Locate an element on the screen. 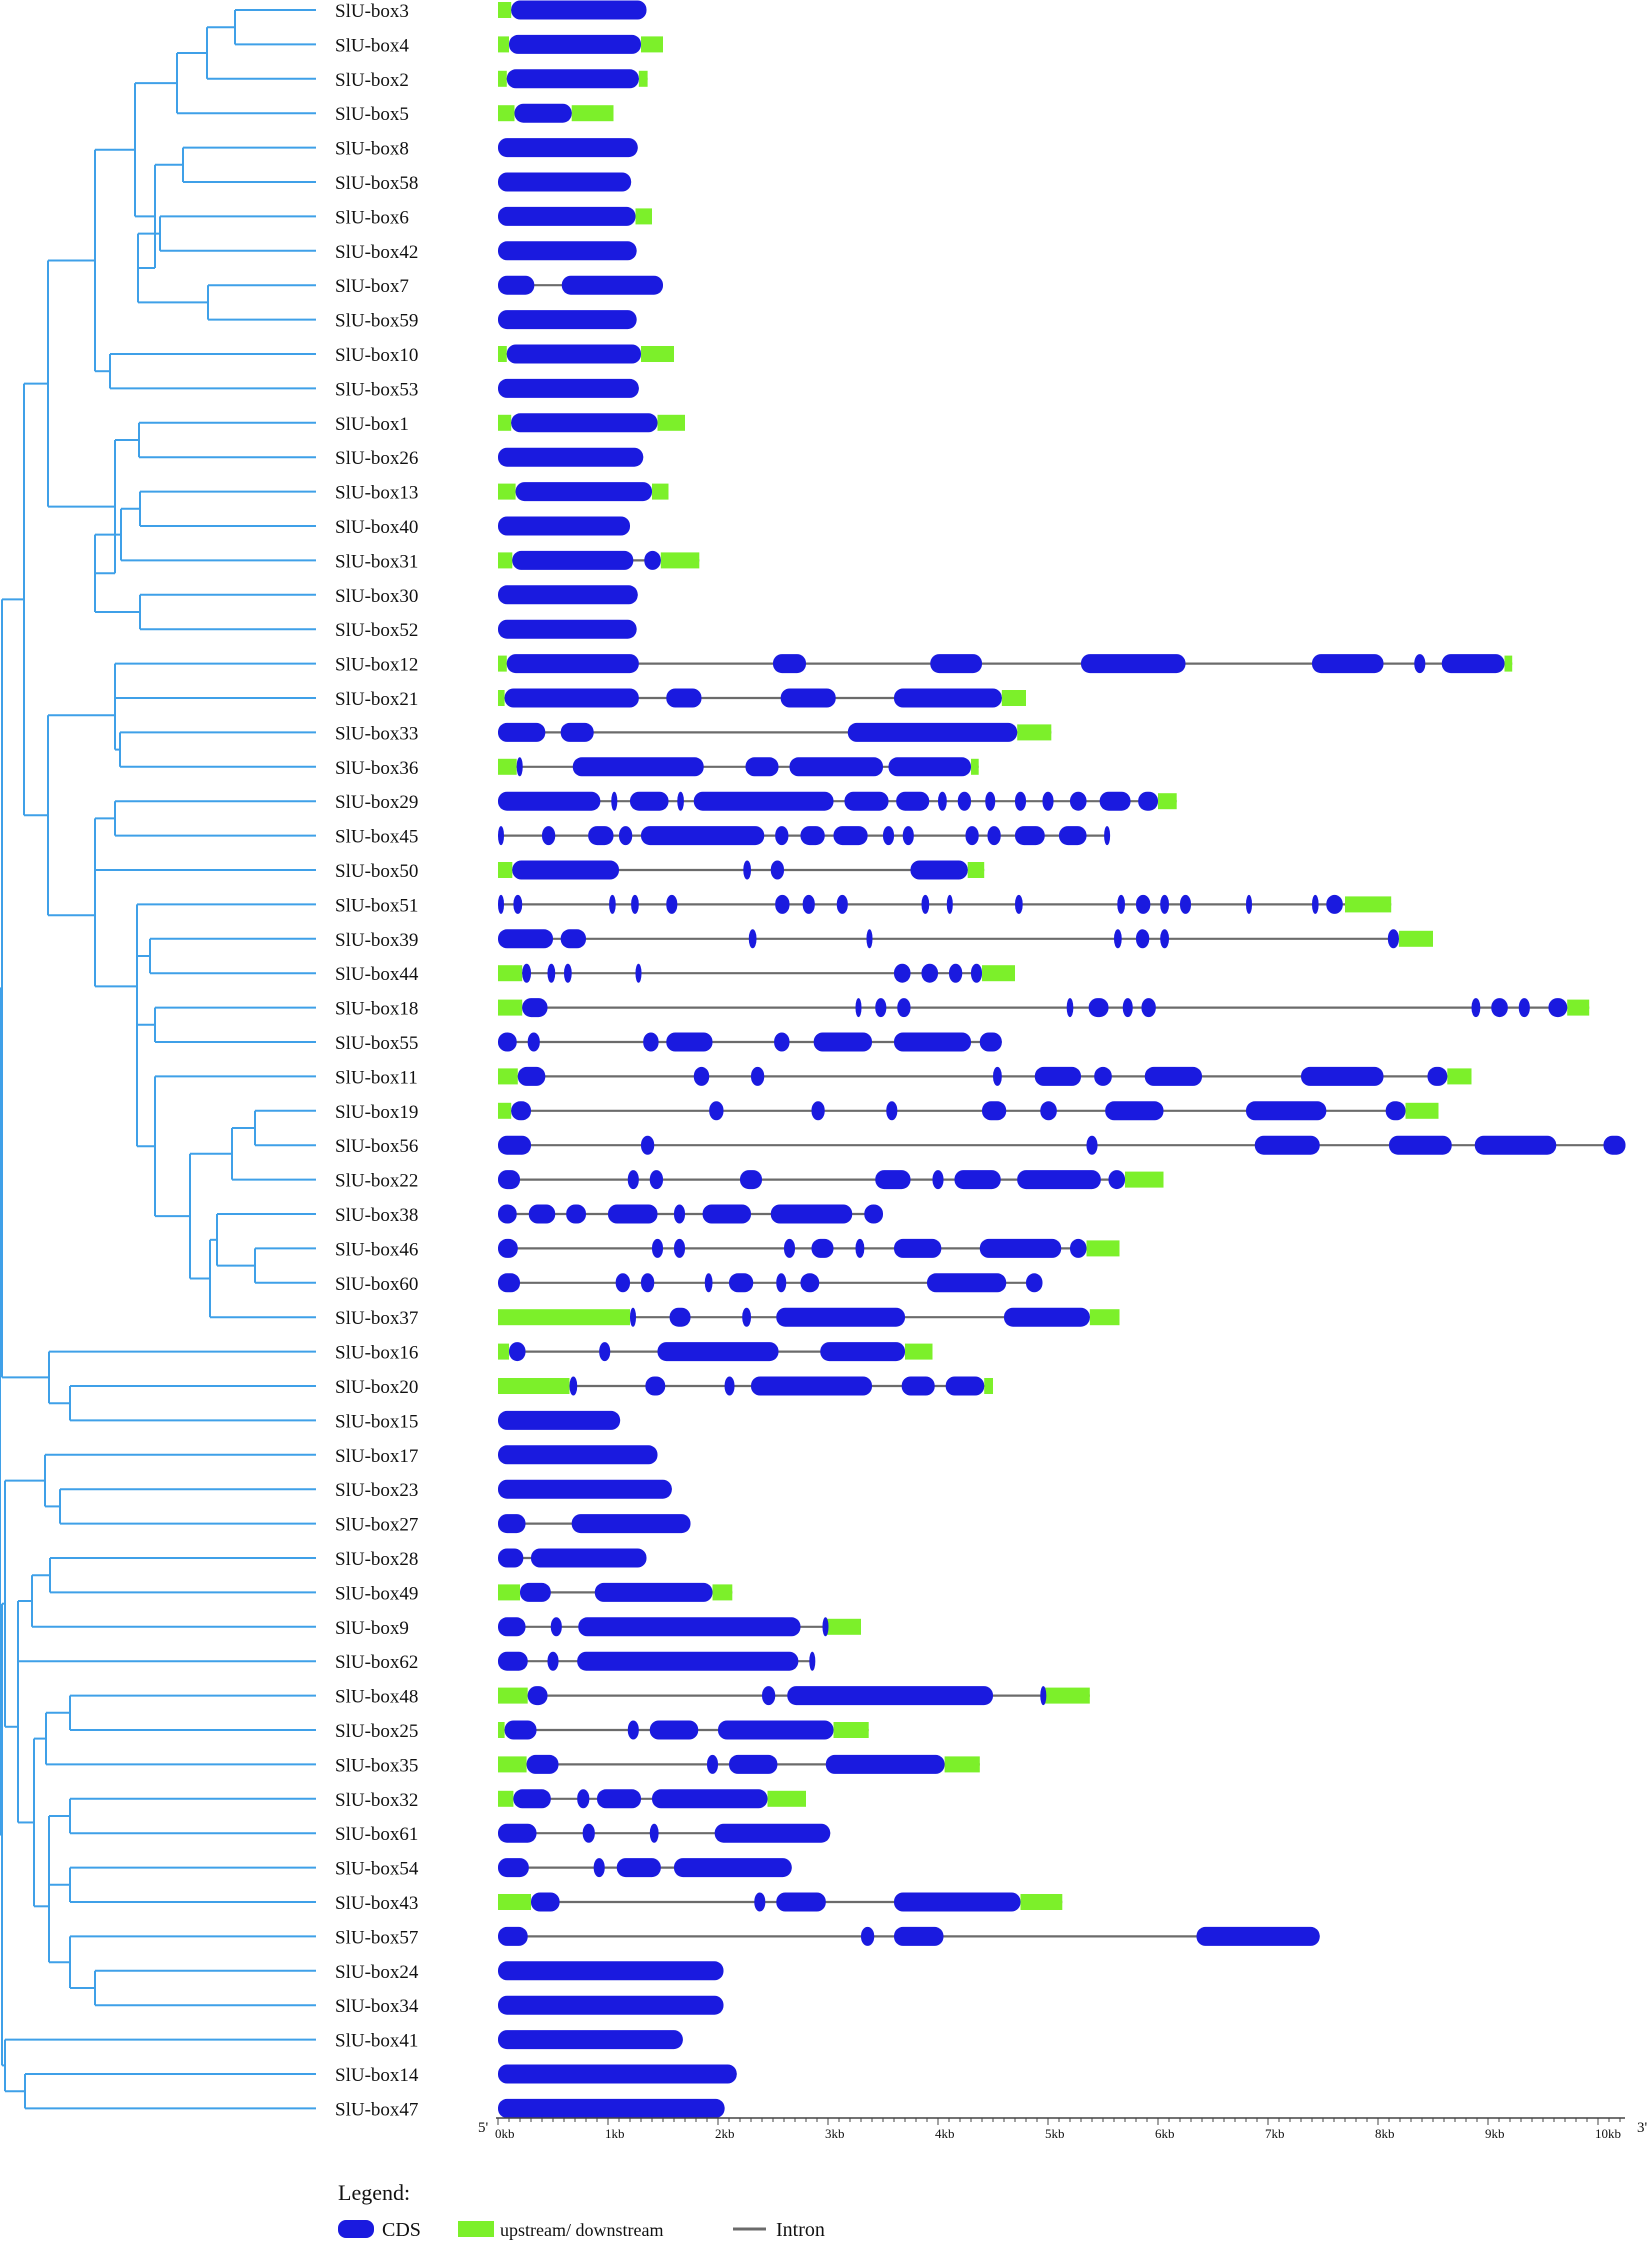  gene-label: SlU-box45 is located at coordinates (376, 837).